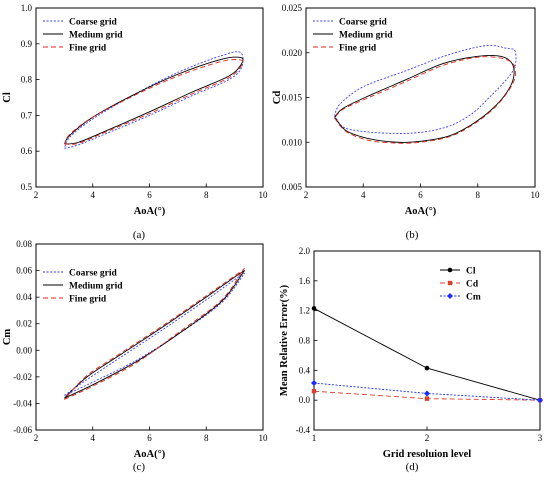 The height and width of the screenshot is (488, 550). I want to click on y-tick-label: 0.005, so click(292, 187).